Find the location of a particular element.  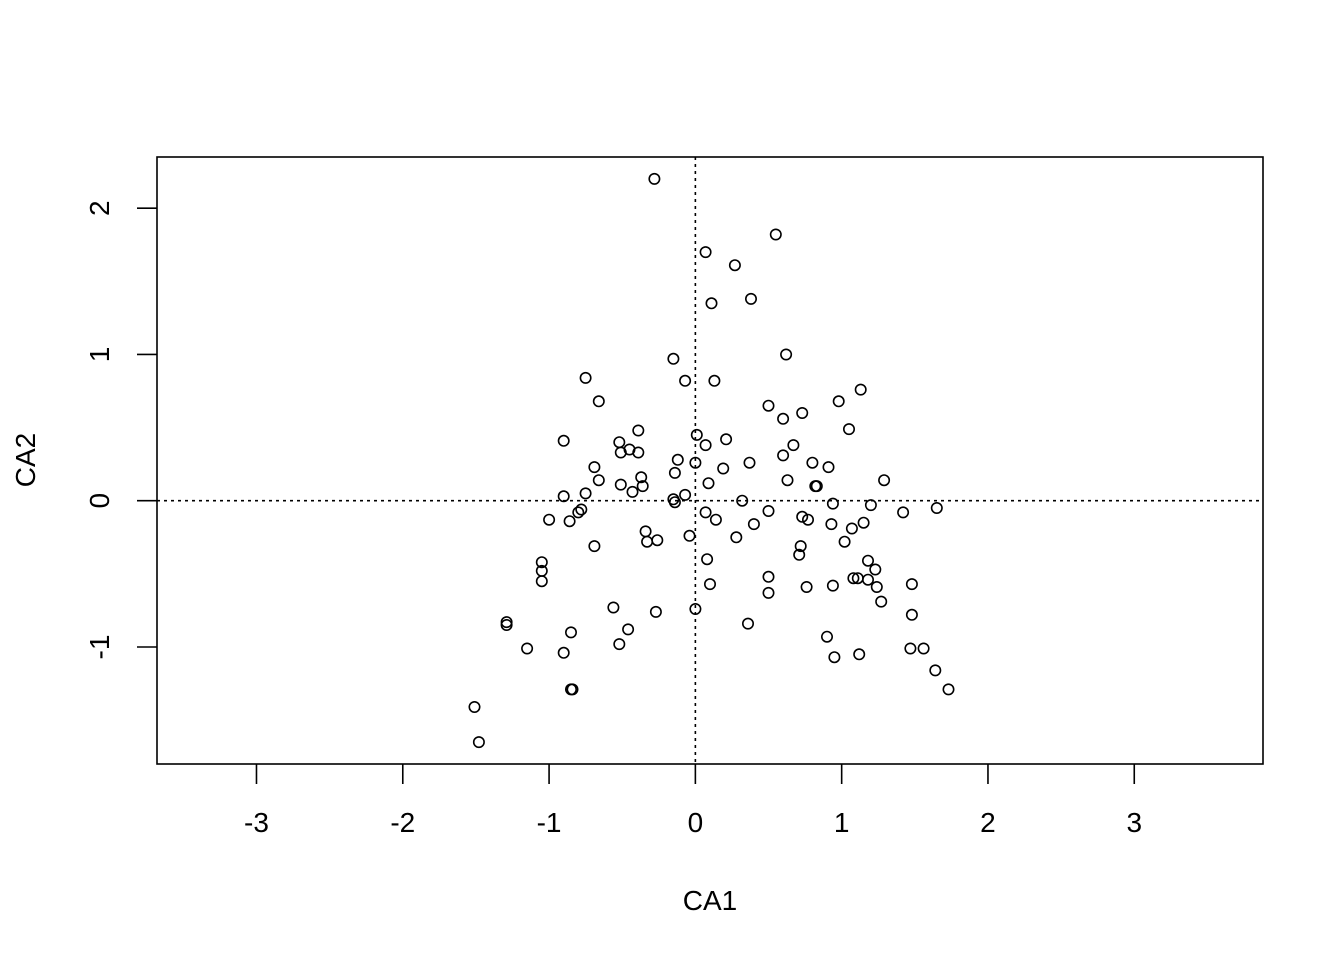

y-tick-label: 0 is located at coordinates (99, 501).